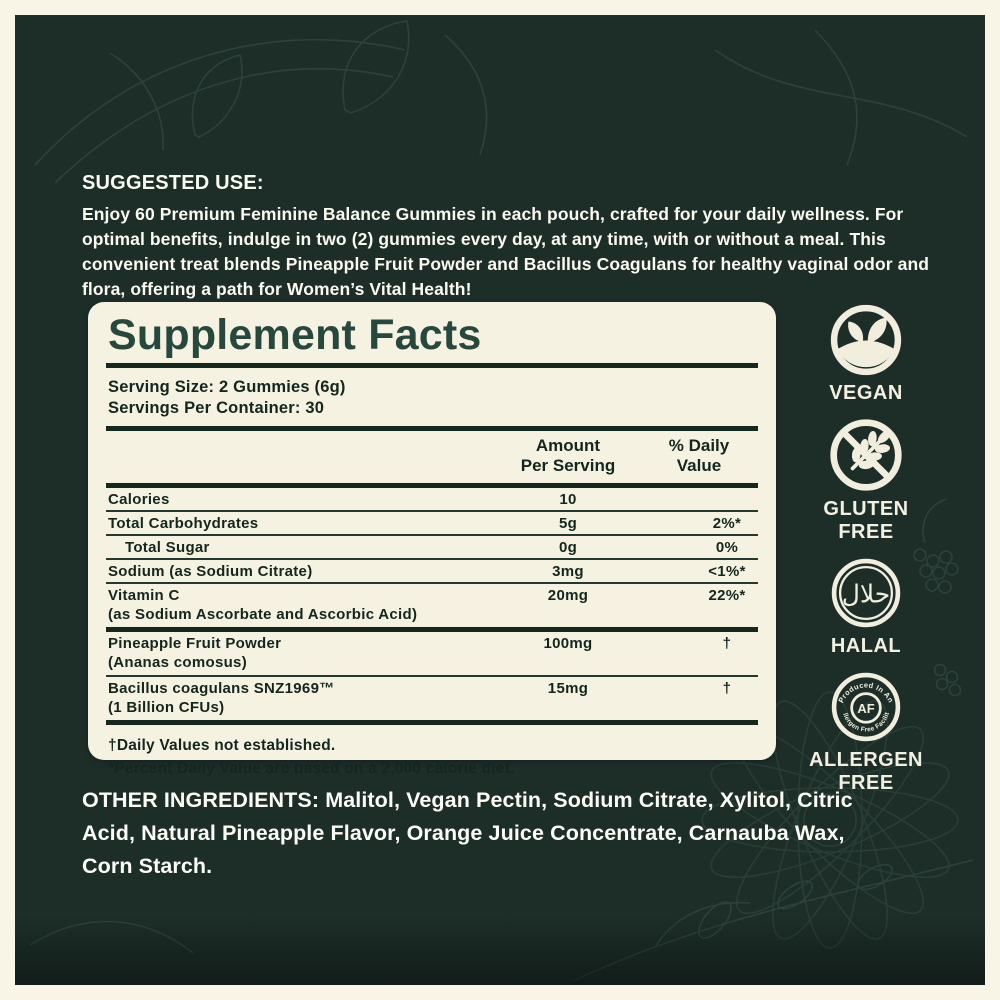 This screenshot has width=1000, height=1000. Describe the element at coordinates (866, 340) in the screenshot. I see `vegan-leaves-icon` at that location.